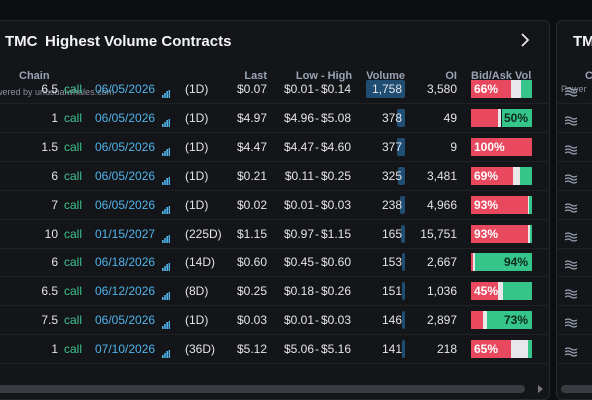 This screenshot has width=592, height=400. Describe the element at coordinates (446, 349) in the screenshot. I see `open-interest: 218` at that location.